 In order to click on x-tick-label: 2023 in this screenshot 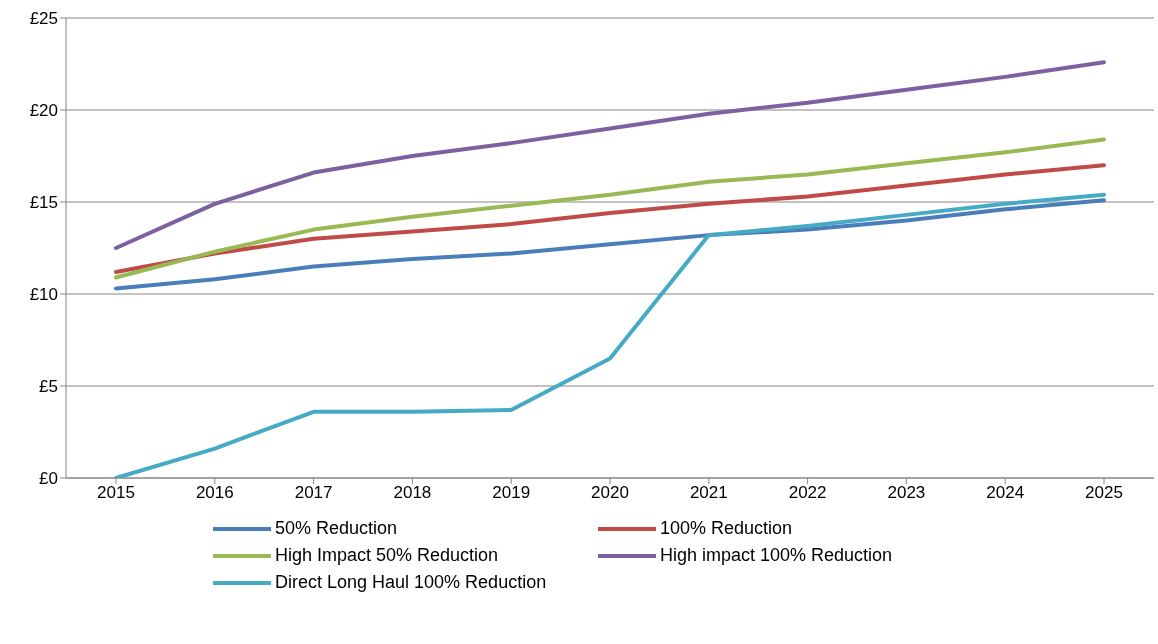, I will do `click(906, 493)`.